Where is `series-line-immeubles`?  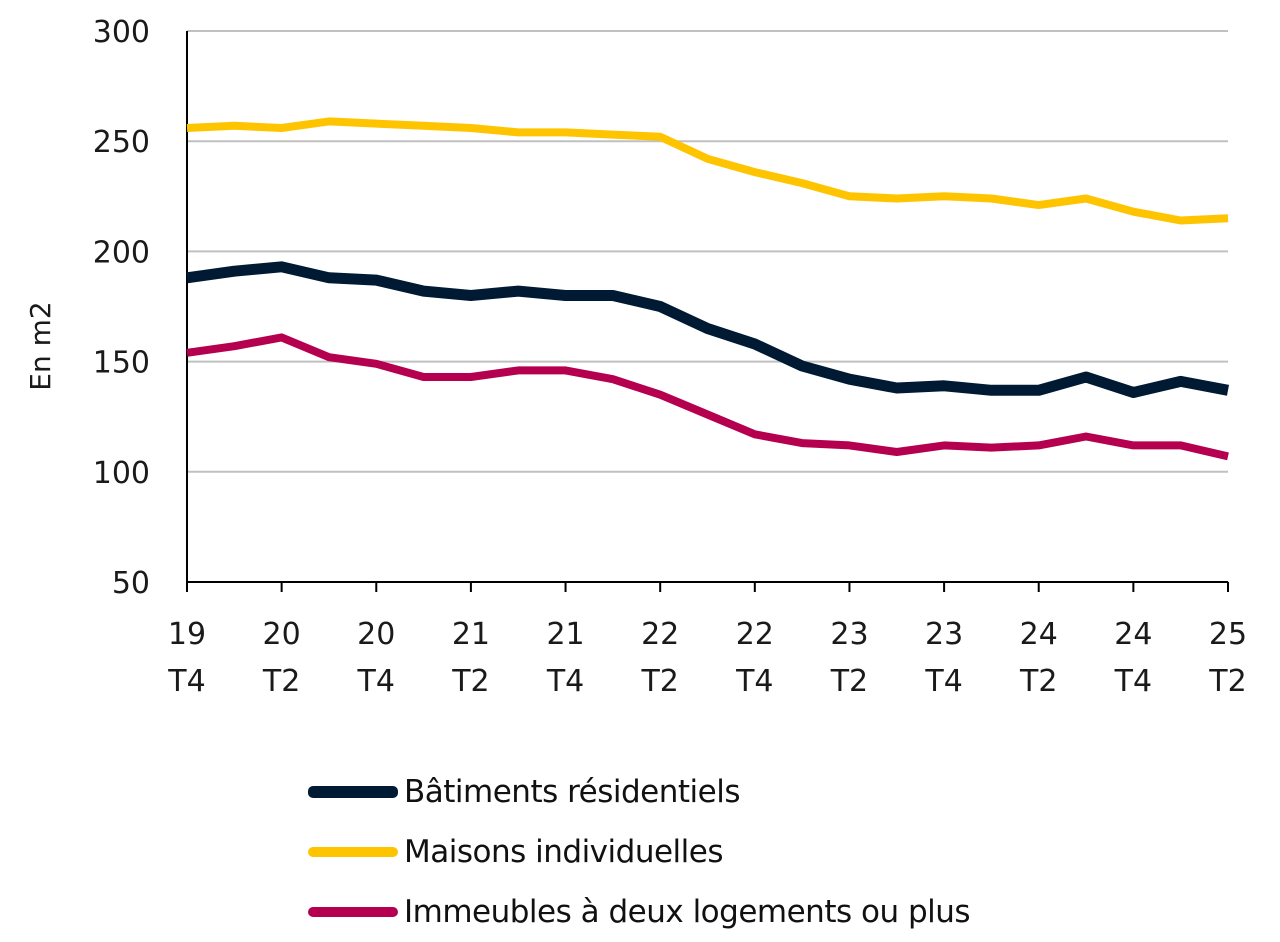 series-line-immeubles is located at coordinates (707, 397).